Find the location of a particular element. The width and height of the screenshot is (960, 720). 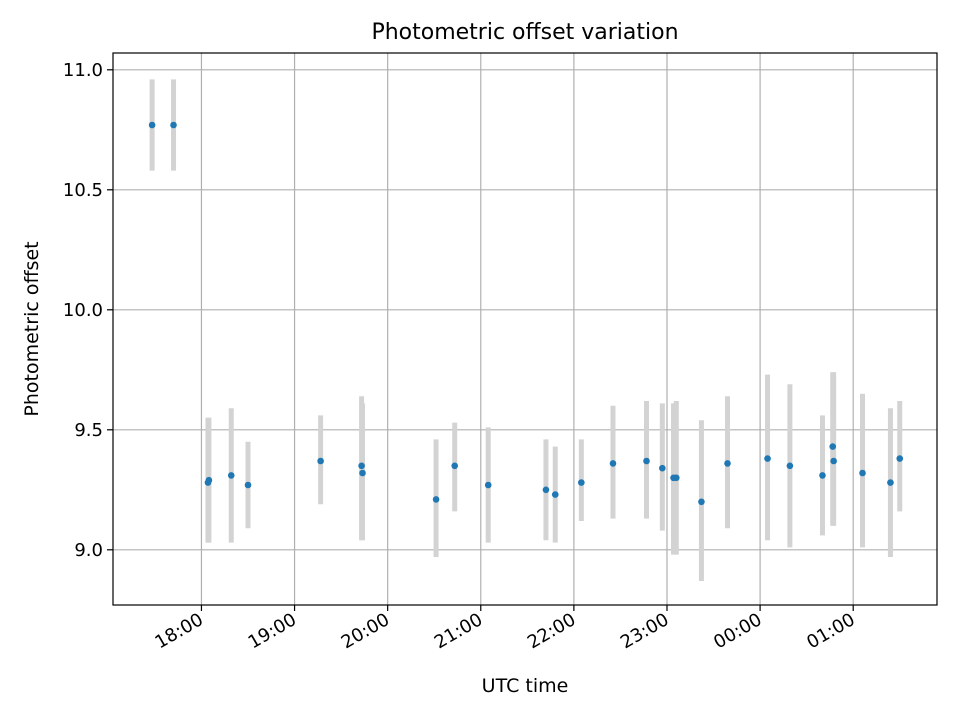

y-tick-label-4: 11.0 is located at coordinates (83, 70).